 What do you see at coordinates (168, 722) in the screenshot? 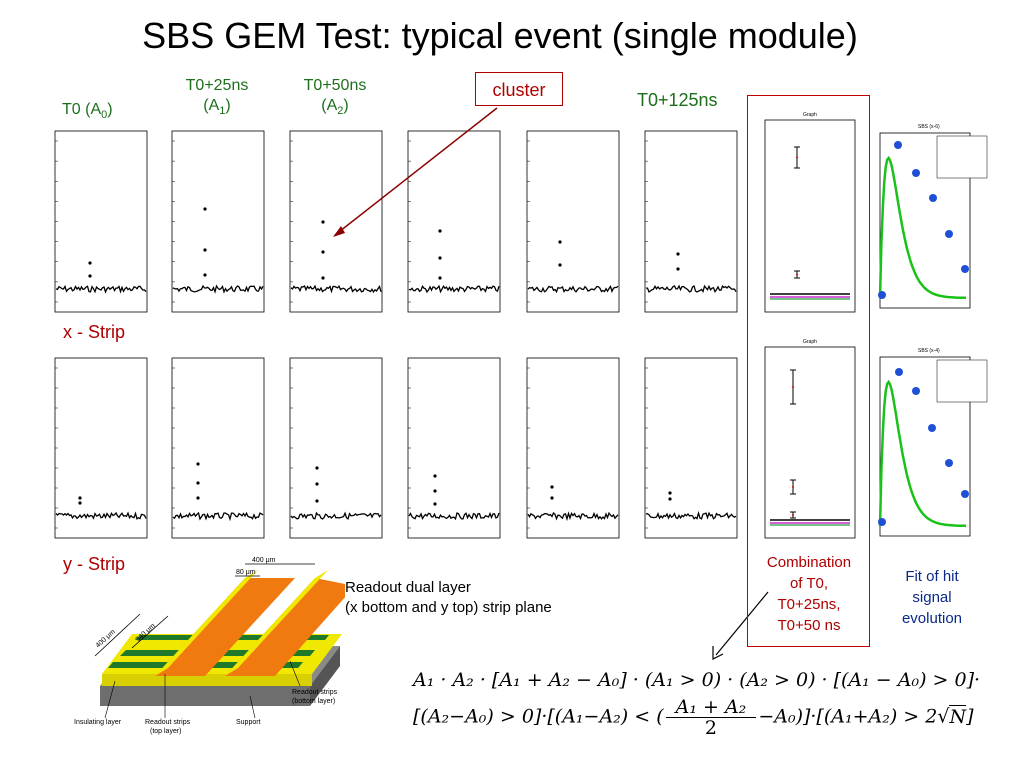
I see `label-top-strips: Readout strips` at bounding box center [168, 722].